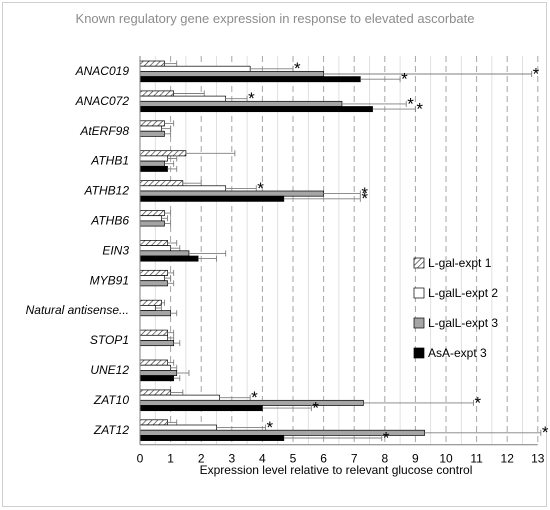 The height and width of the screenshot is (510, 550). Describe the element at coordinates (102, 71) in the screenshot. I see `category-label: ANAC019` at that location.